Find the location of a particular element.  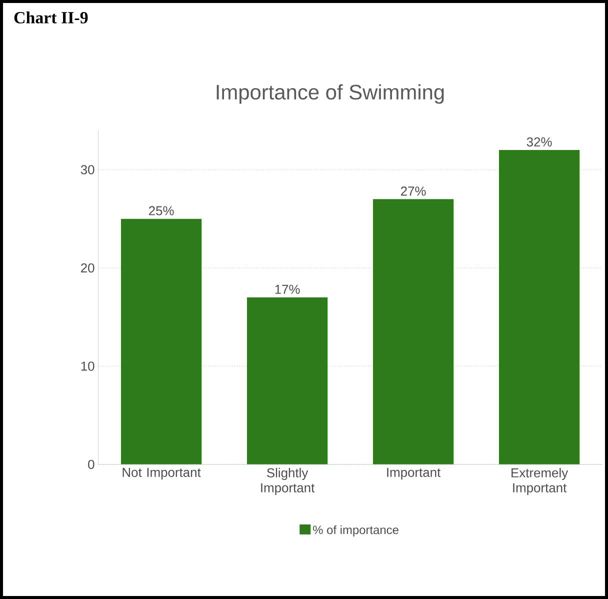

y-tick-label: 20 is located at coordinates (87, 268).